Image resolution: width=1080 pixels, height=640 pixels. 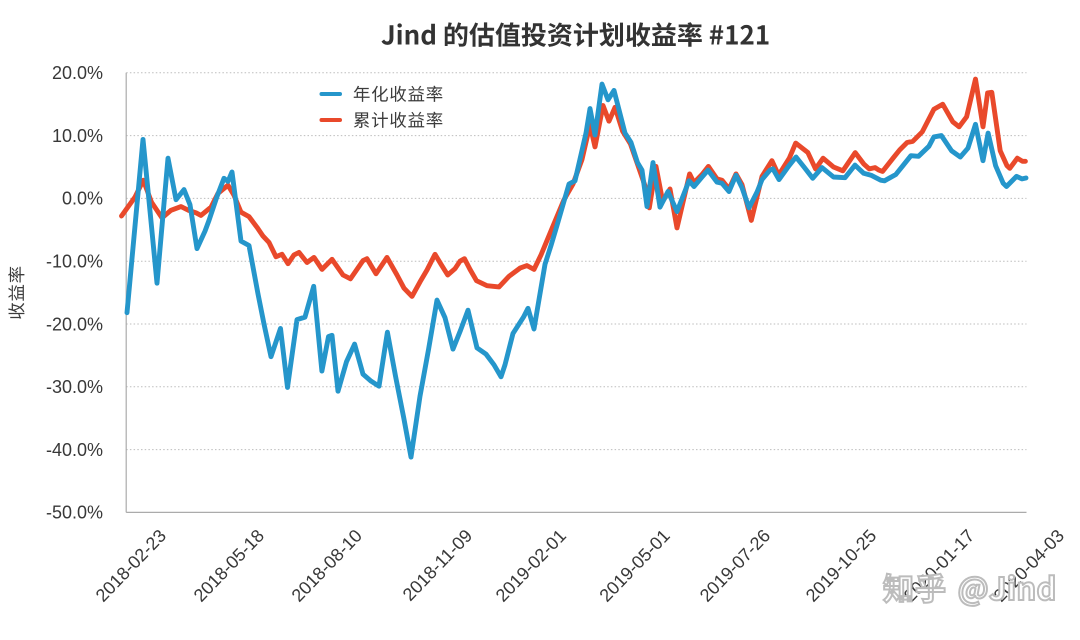 I want to click on svg-text: -30.0%, so click(x=74, y=387).